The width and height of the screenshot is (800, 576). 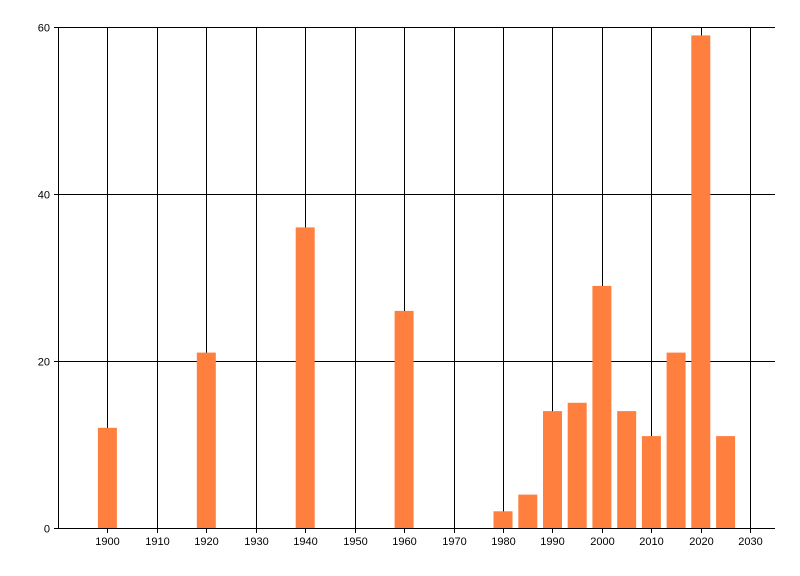 What do you see at coordinates (503, 542) in the screenshot?
I see `x-tick-label: 1980` at bounding box center [503, 542].